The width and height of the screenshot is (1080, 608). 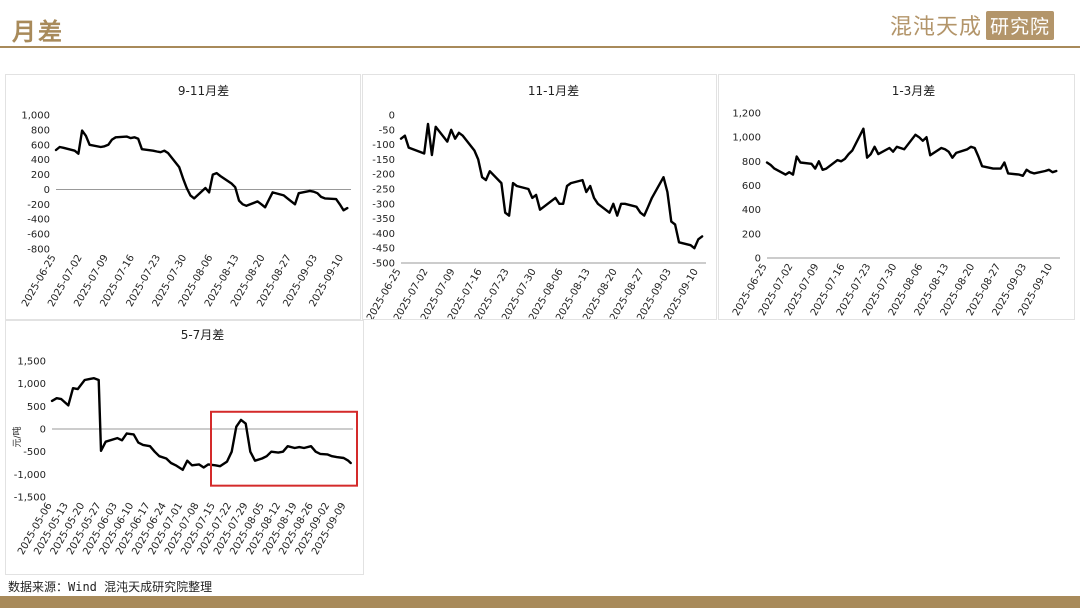 I want to click on footer-bar, so click(x=540, y=602).